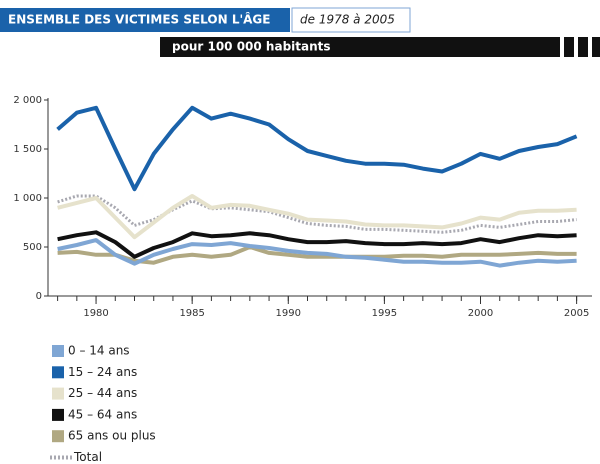  What do you see at coordinates (32, 247) in the screenshot?
I see `y-tick-label: 500` at bounding box center [32, 247].